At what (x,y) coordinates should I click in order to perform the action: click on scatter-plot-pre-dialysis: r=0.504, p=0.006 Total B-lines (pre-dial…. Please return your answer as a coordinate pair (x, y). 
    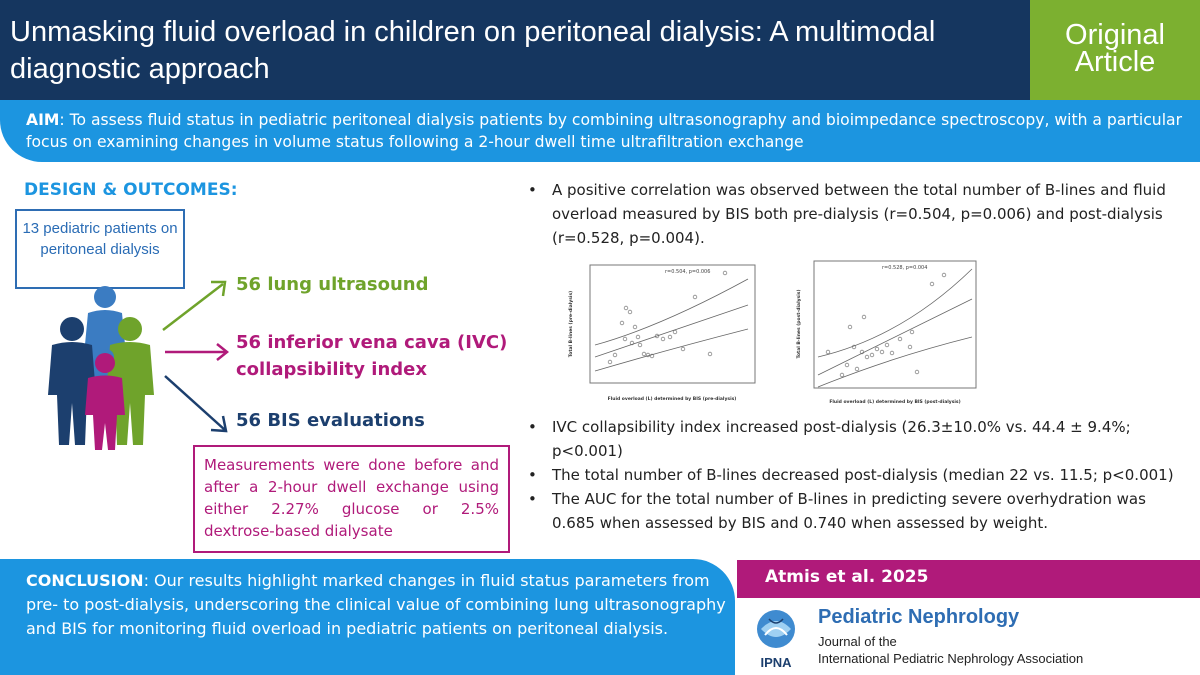
    Looking at the image, I should click on (662, 333).